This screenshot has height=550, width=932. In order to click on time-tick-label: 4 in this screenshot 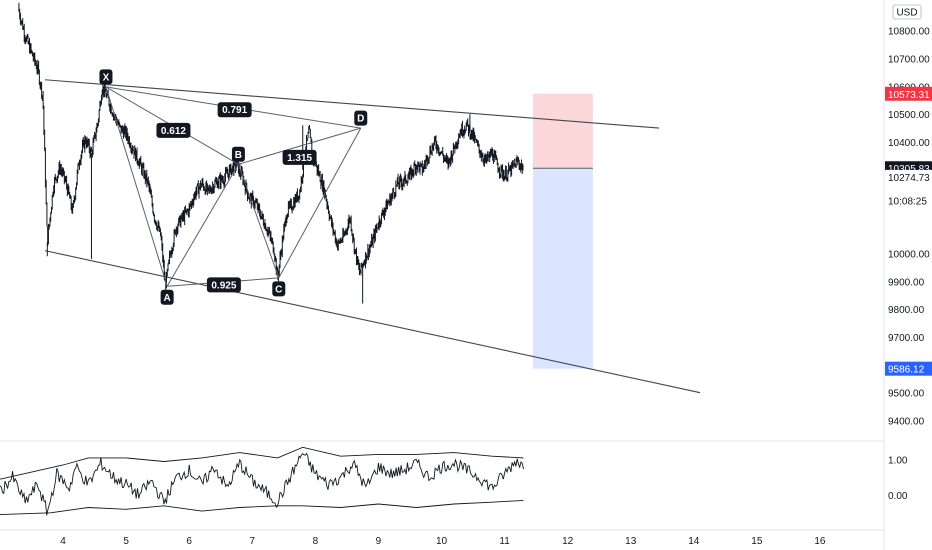, I will do `click(63, 541)`.